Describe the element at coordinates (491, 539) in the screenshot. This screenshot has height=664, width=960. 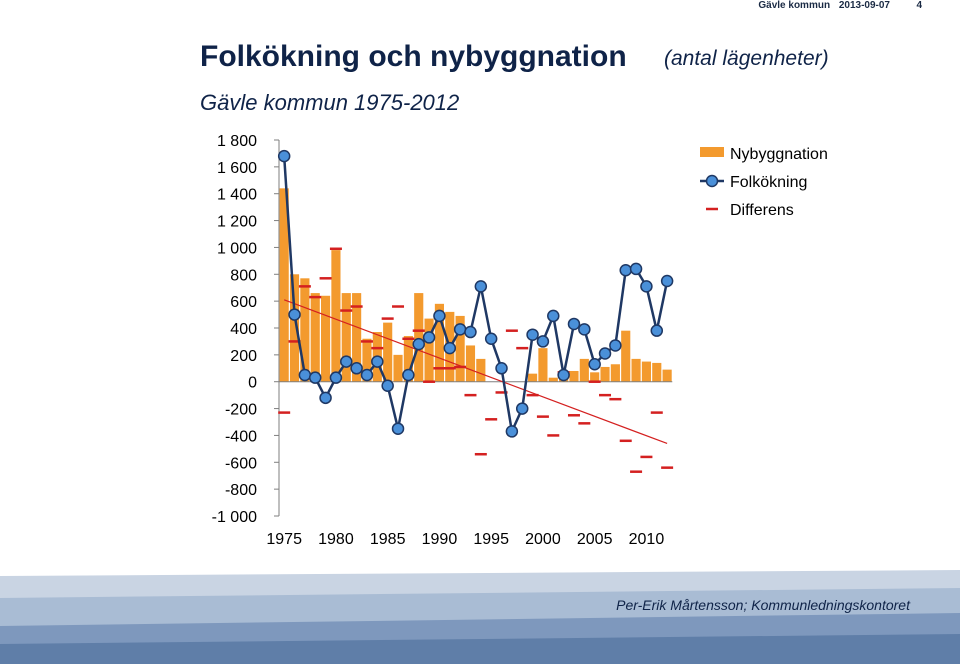
I see `x-tick-label: 1995` at that location.